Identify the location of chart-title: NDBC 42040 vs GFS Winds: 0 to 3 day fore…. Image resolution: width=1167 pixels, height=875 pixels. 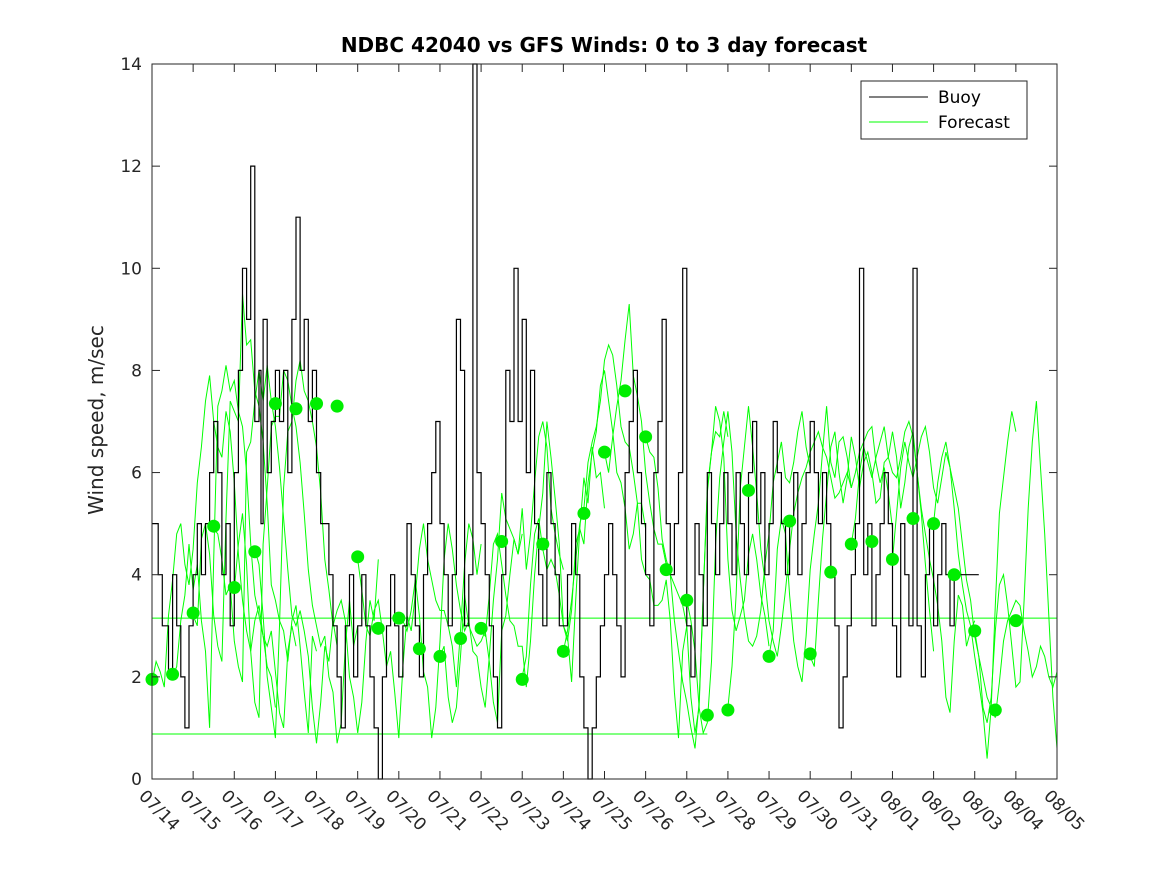
(604, 45).